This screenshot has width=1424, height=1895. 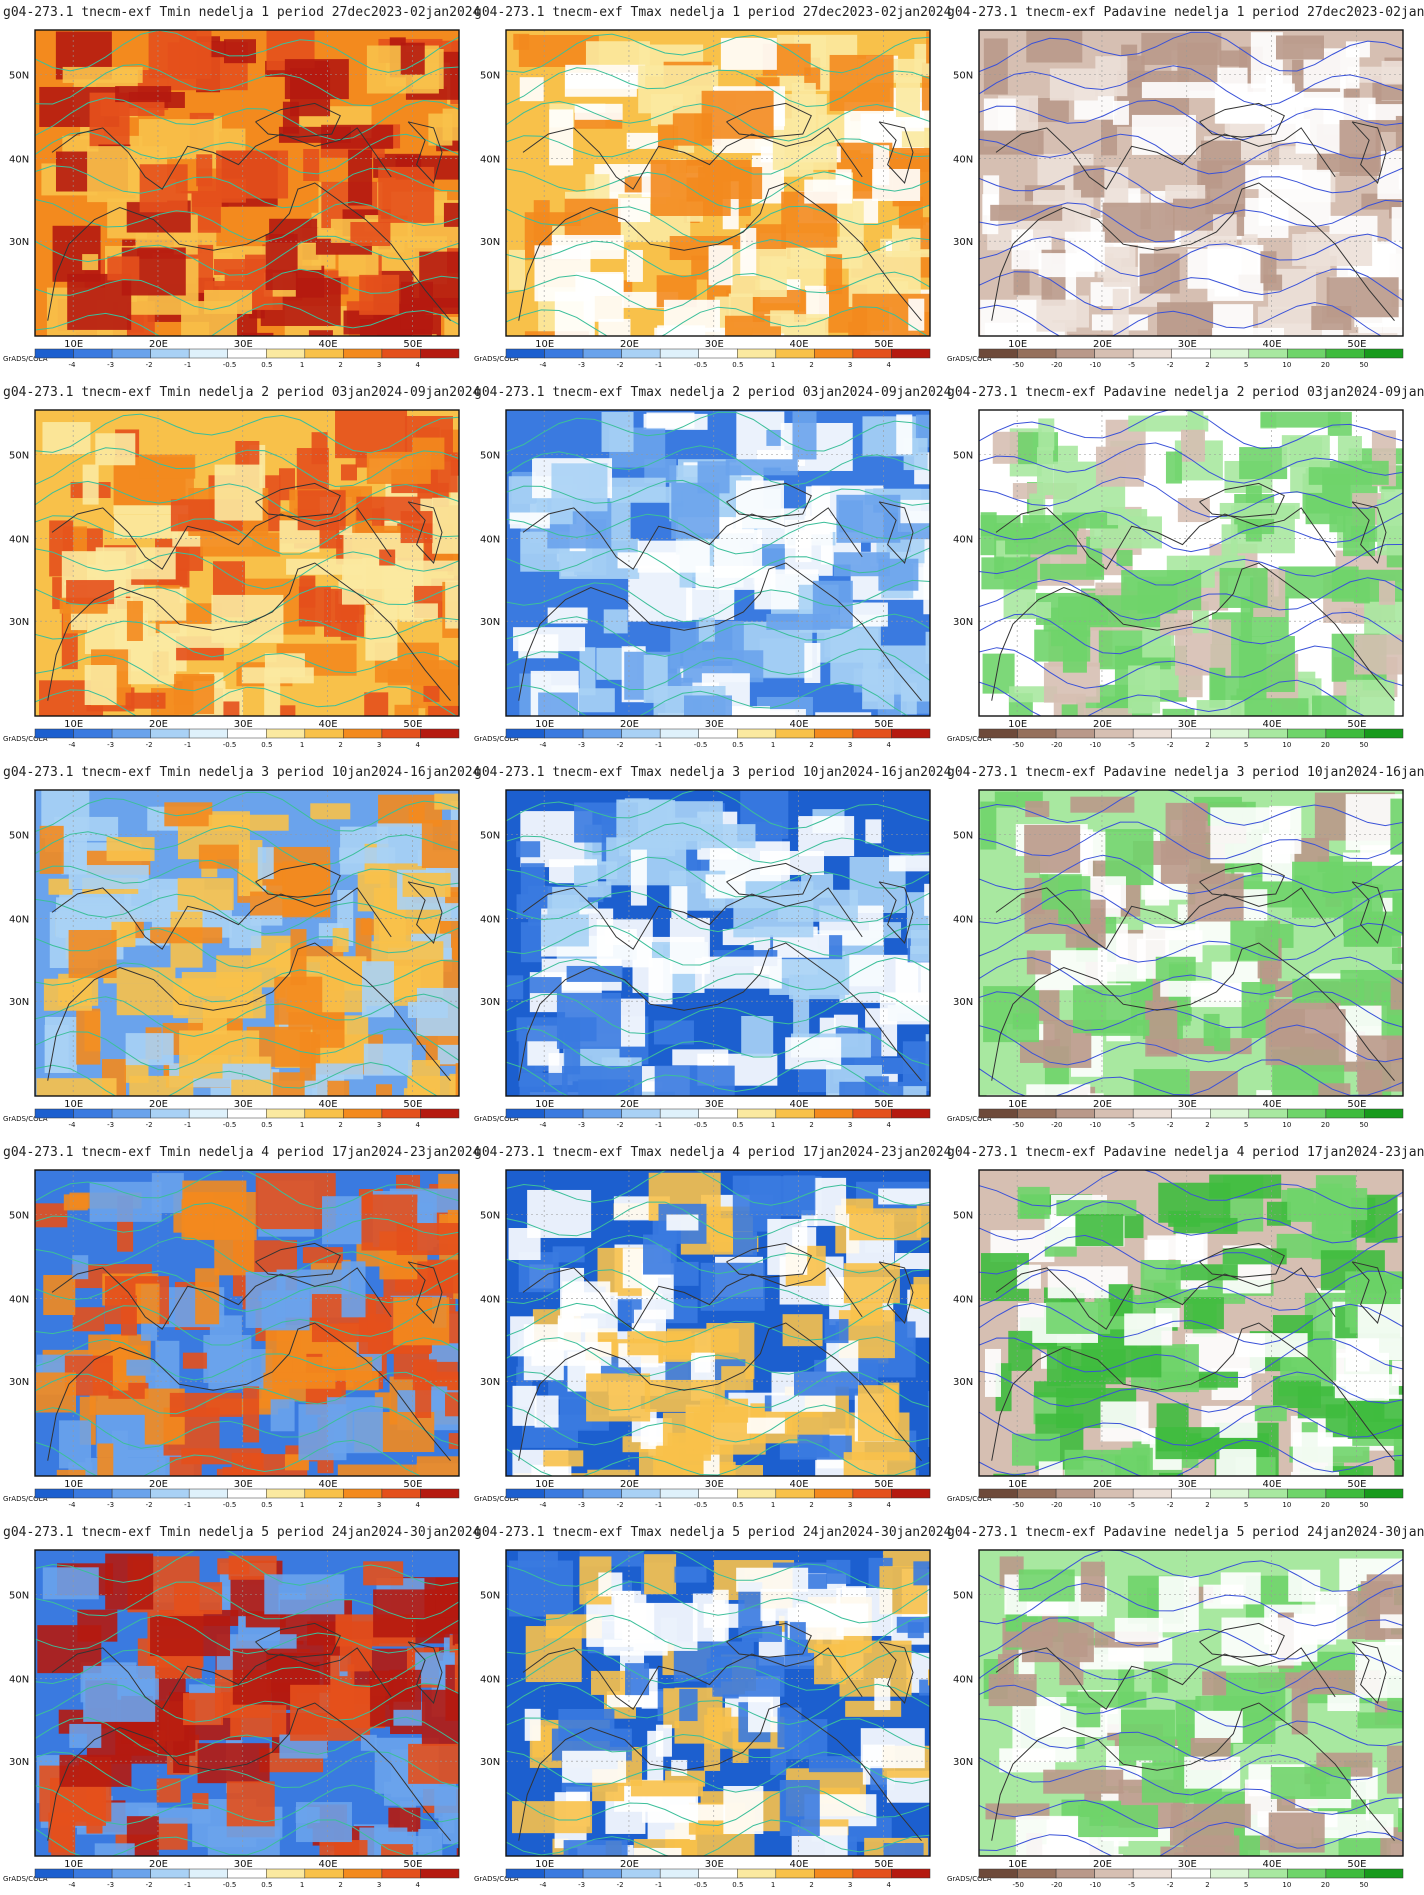 I want to click on longitude-label: 20E, so click(x=1102, y=724).